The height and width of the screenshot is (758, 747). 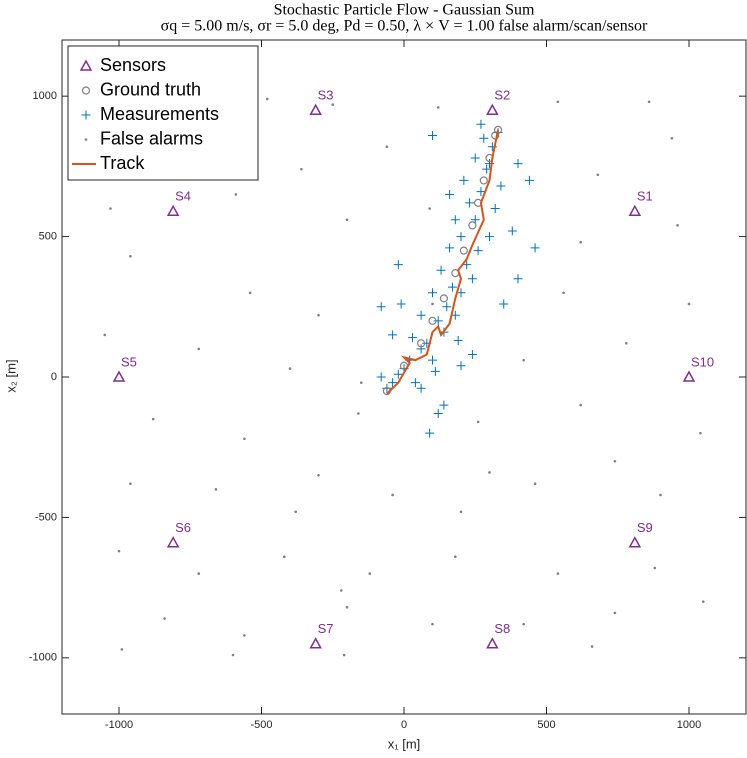 I want to click on sensor-label: S9, so click(x=645, y=527).